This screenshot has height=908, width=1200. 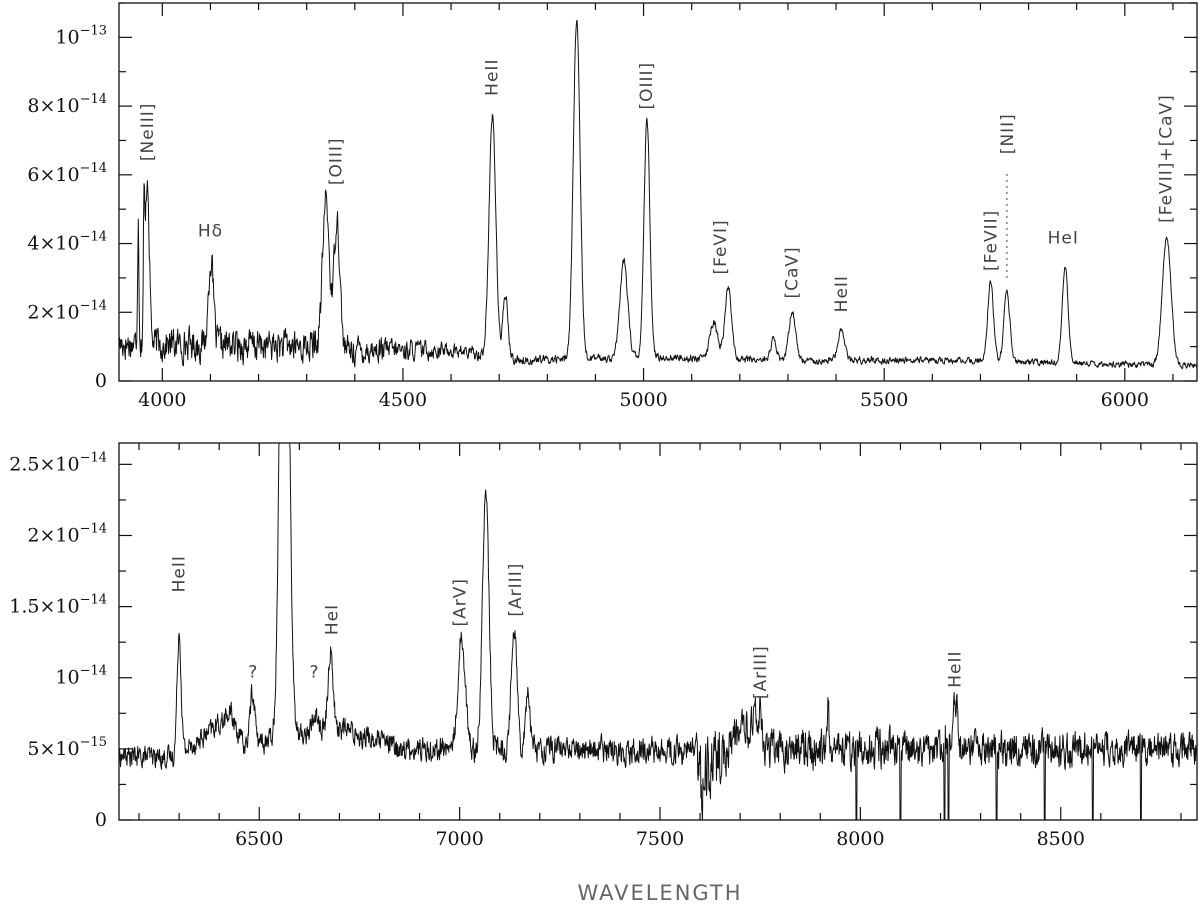 What do you see at coordinates (860, 839) in the screenshot?
I see `x-tick-label: 8000` at bounding box center [860, 839].